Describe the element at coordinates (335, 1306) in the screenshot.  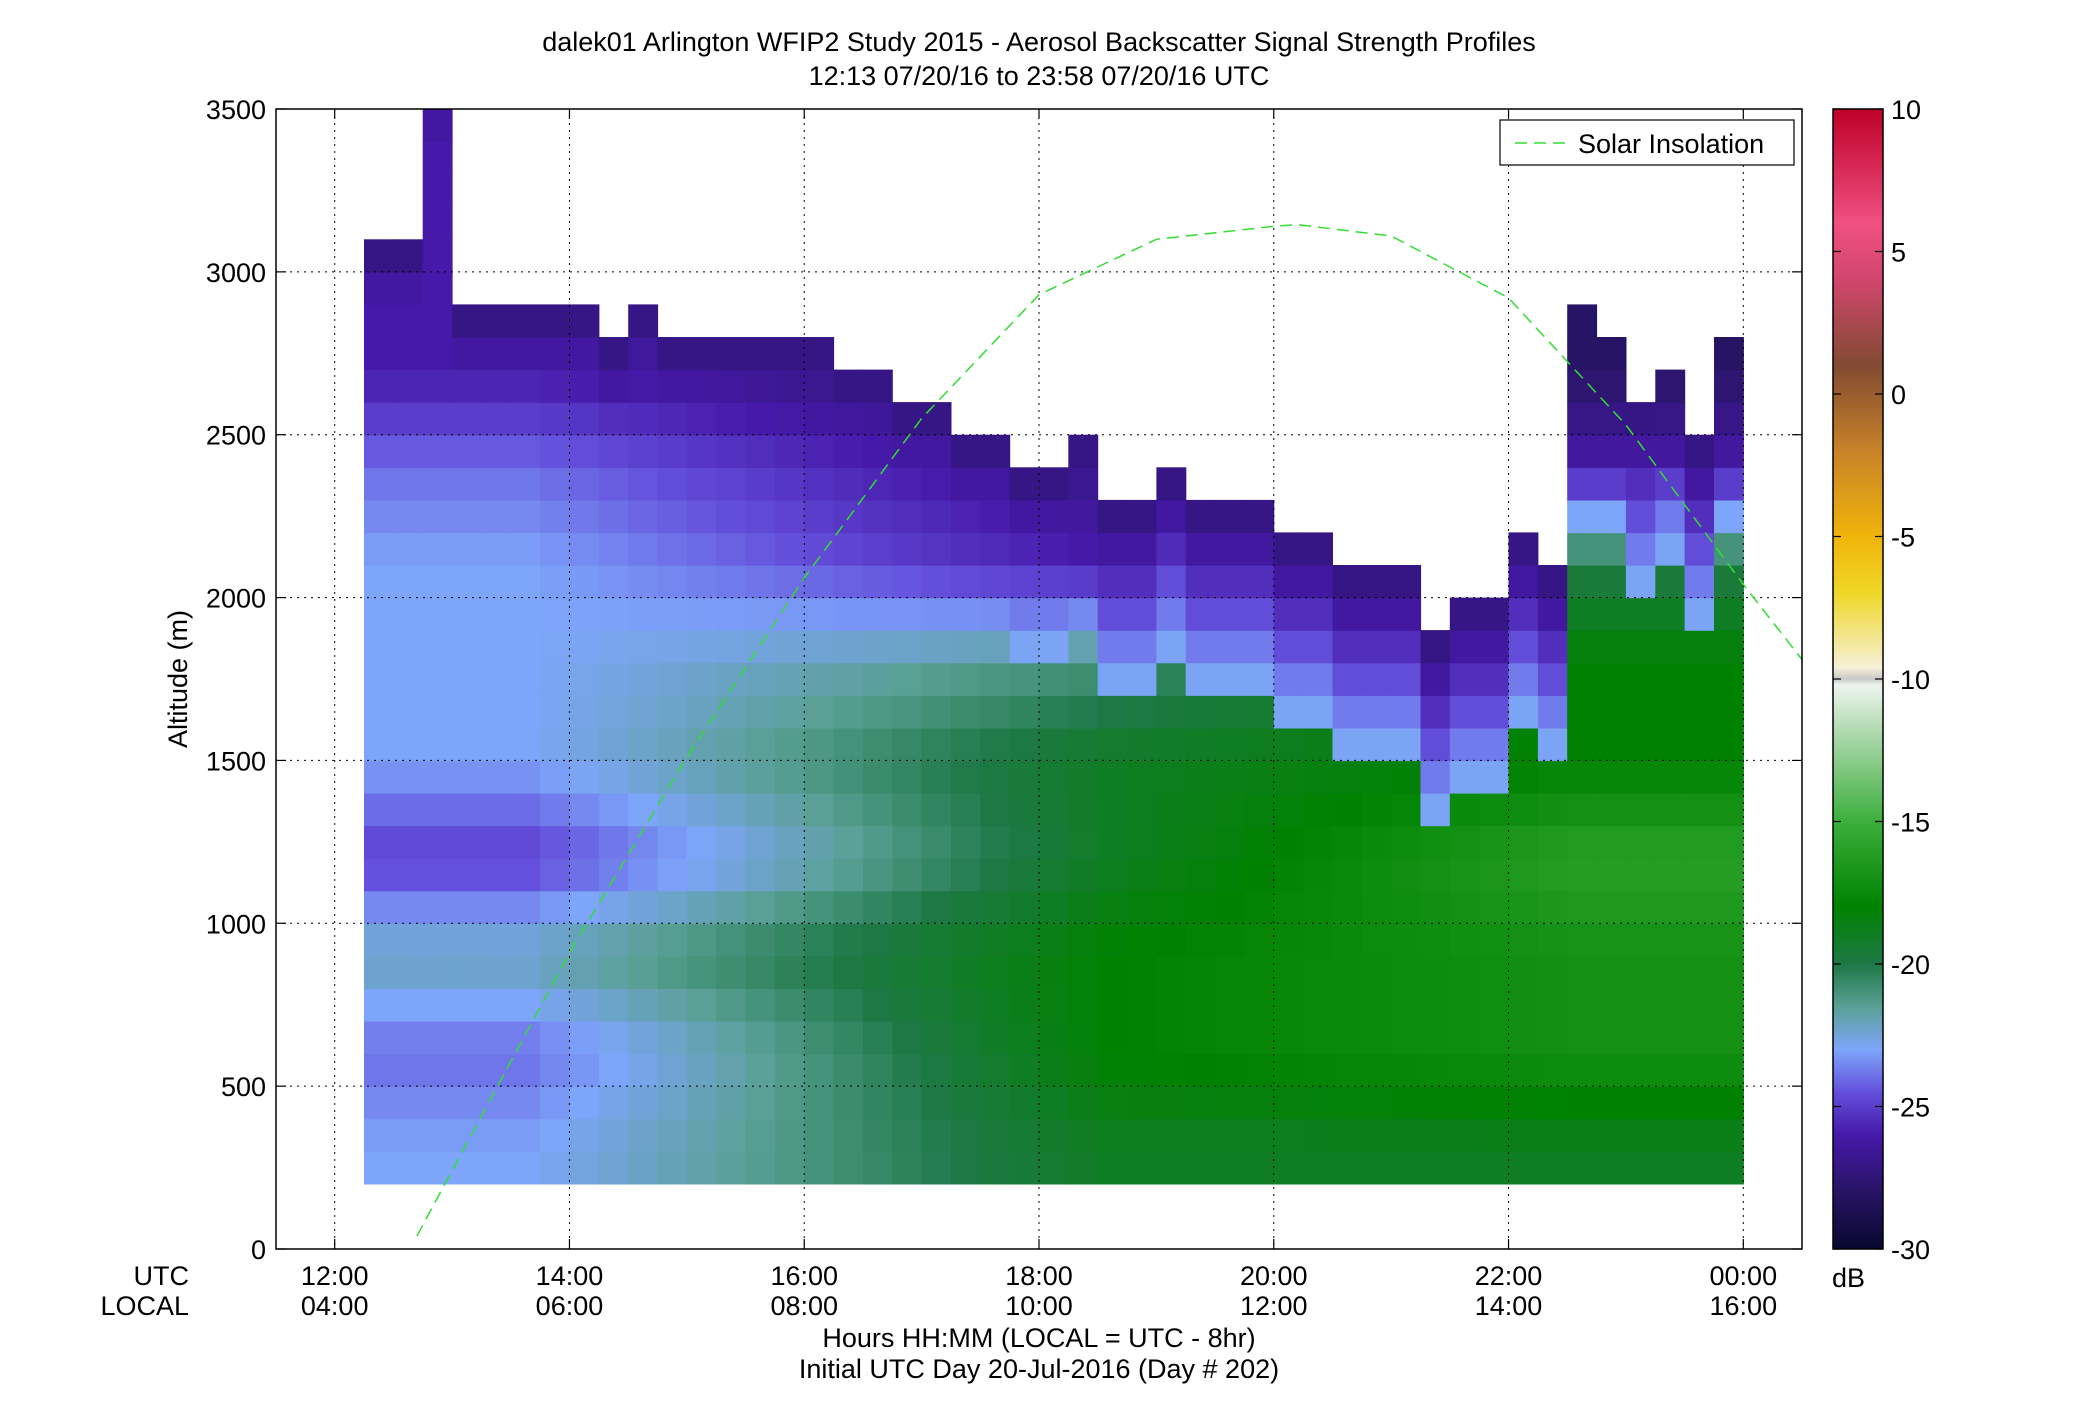
I see `x-tick-label-local: 04:00` at that location.